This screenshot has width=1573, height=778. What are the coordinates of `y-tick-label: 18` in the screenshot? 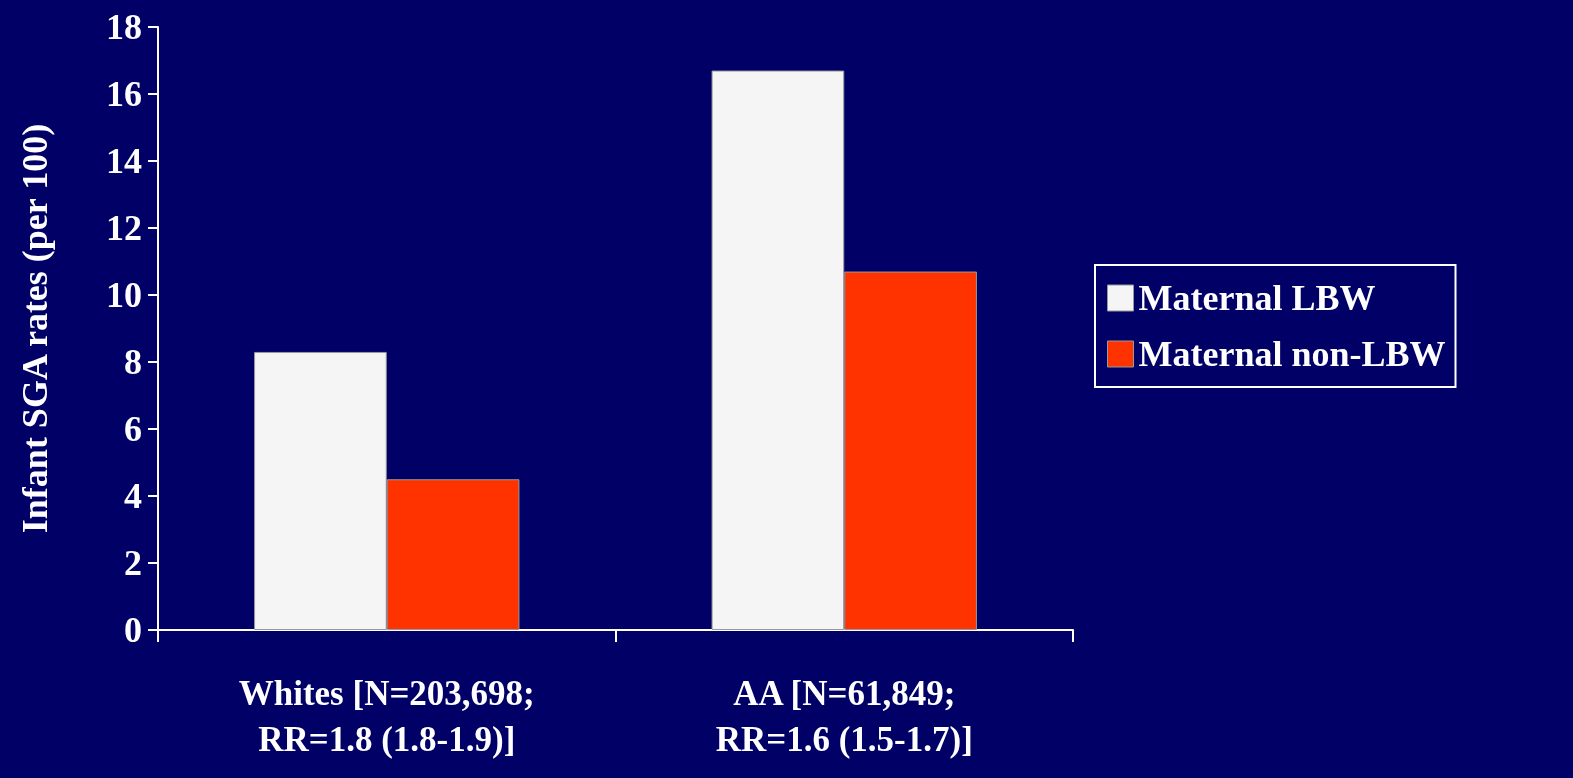 It's located at (124, 27).